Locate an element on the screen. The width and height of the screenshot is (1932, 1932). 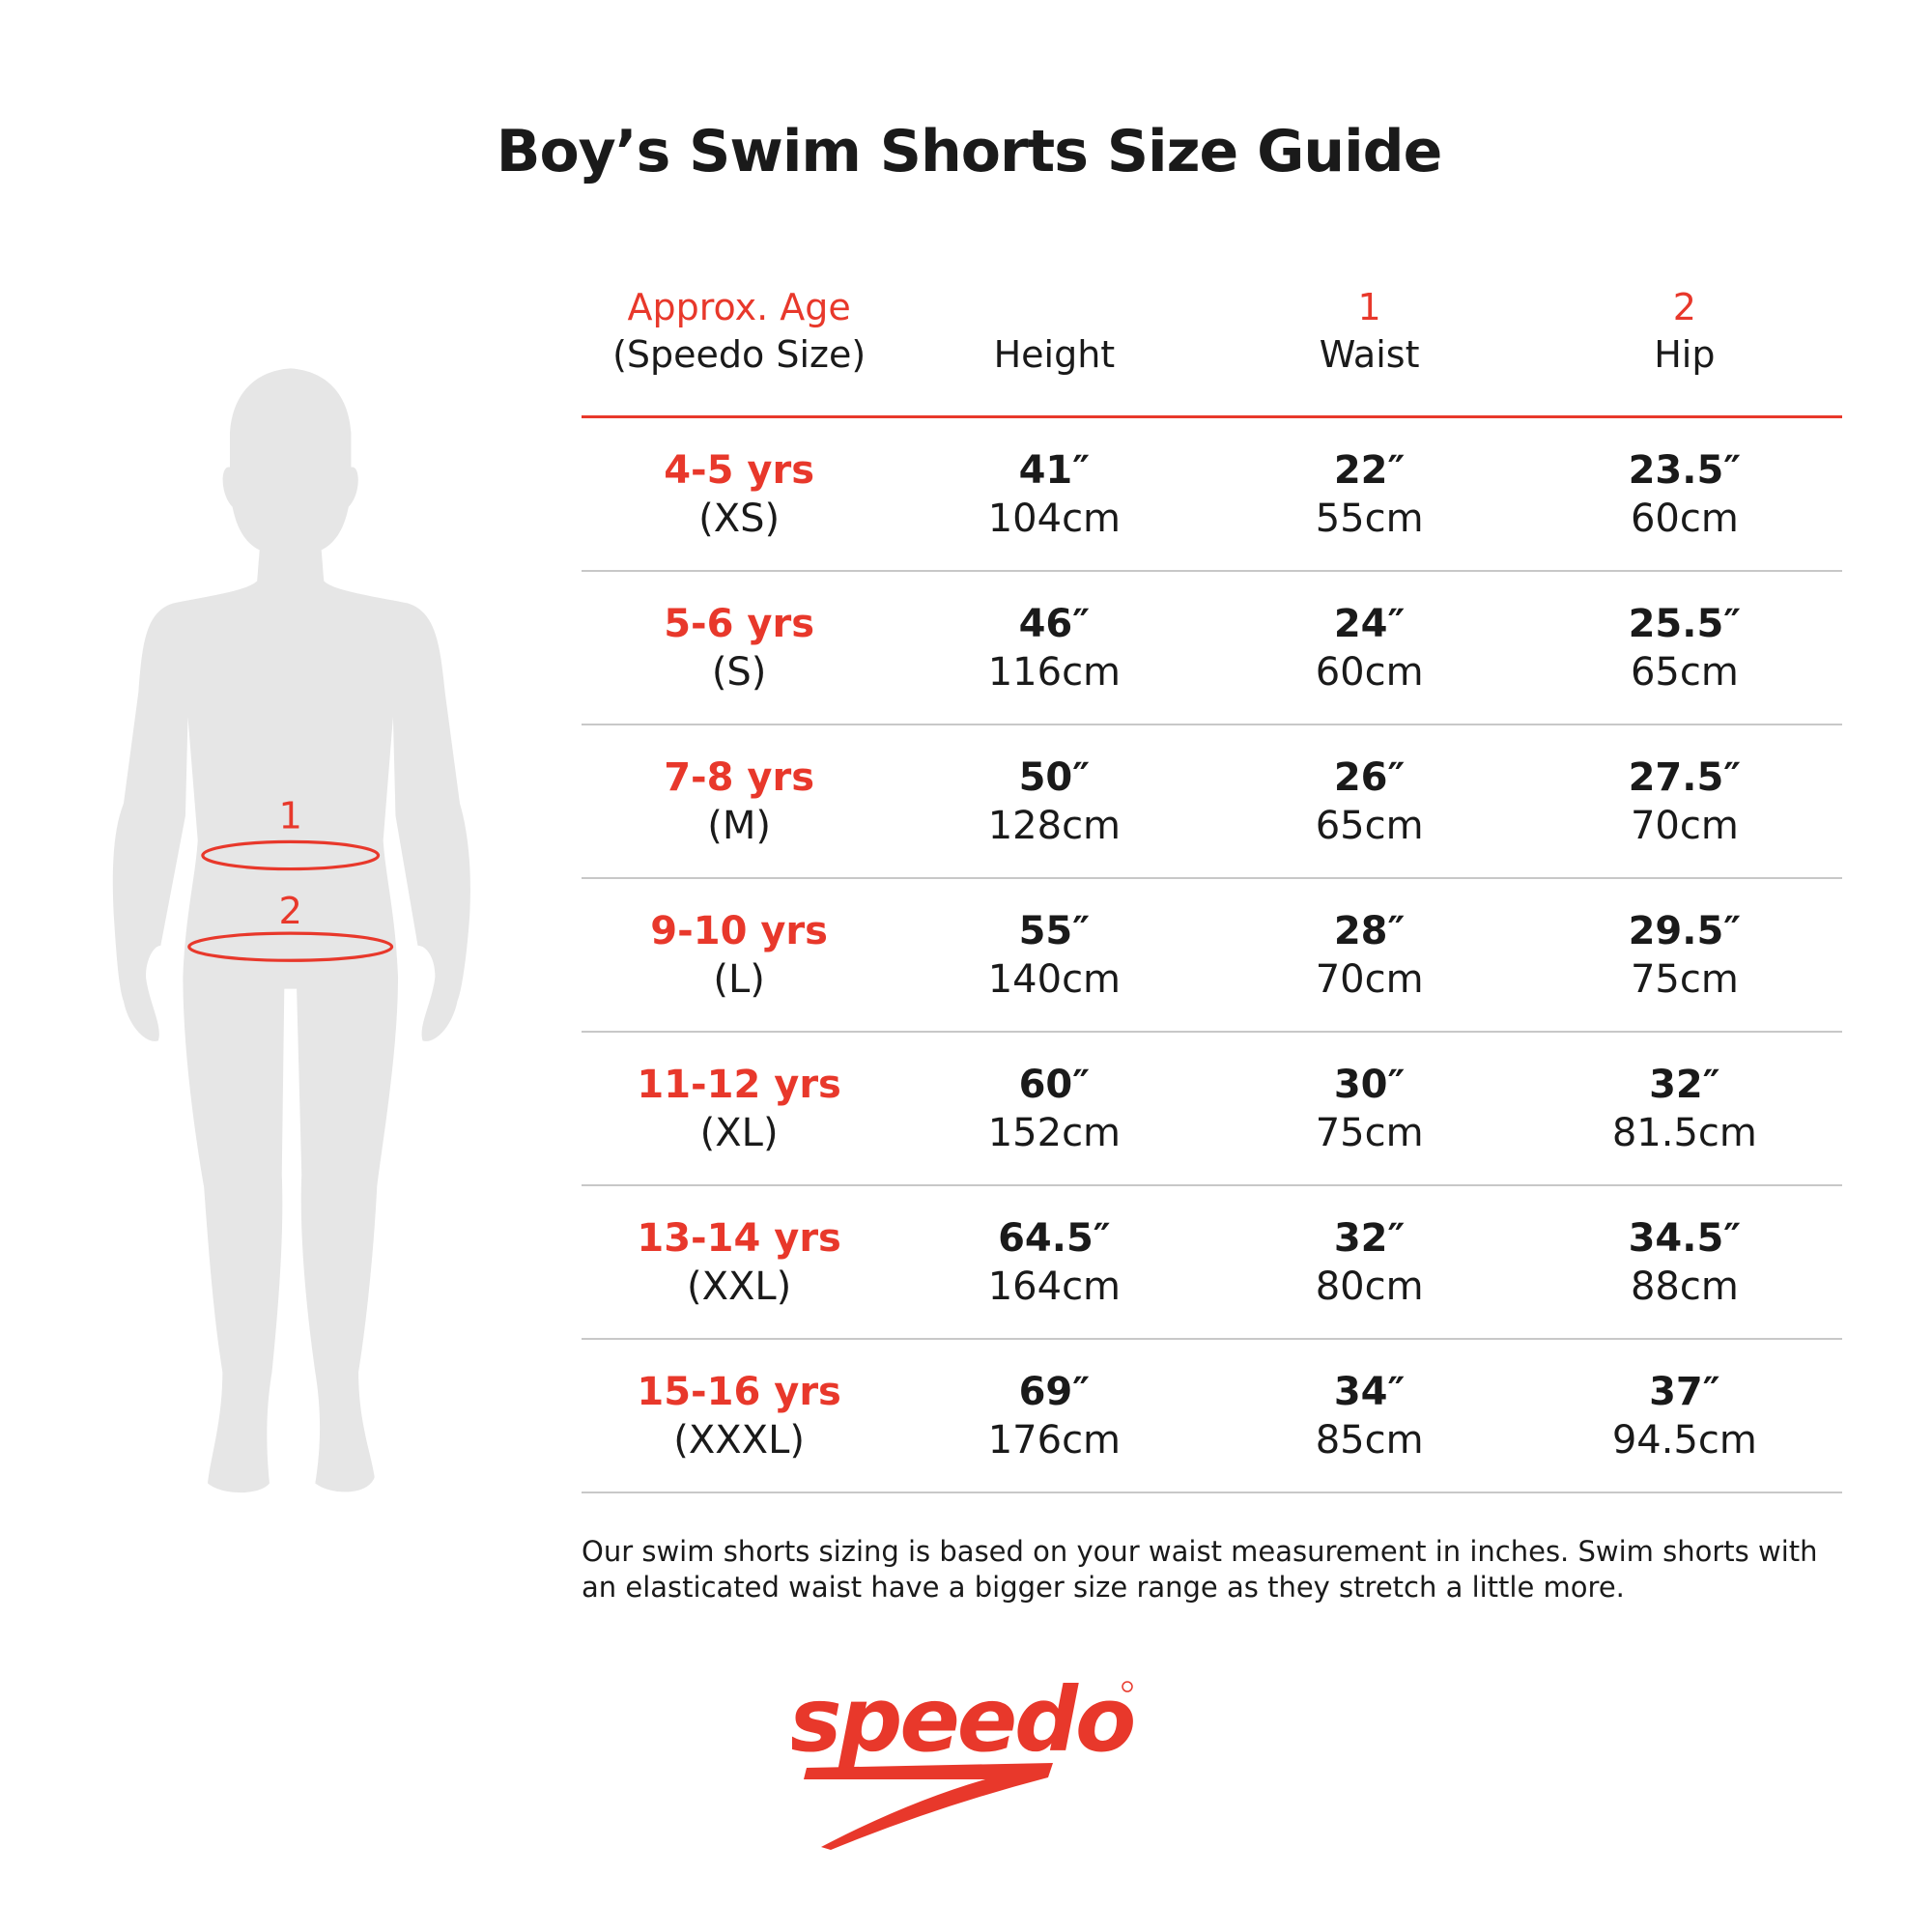
header-height-bottom: Height is located at coordinates (1054, 354).